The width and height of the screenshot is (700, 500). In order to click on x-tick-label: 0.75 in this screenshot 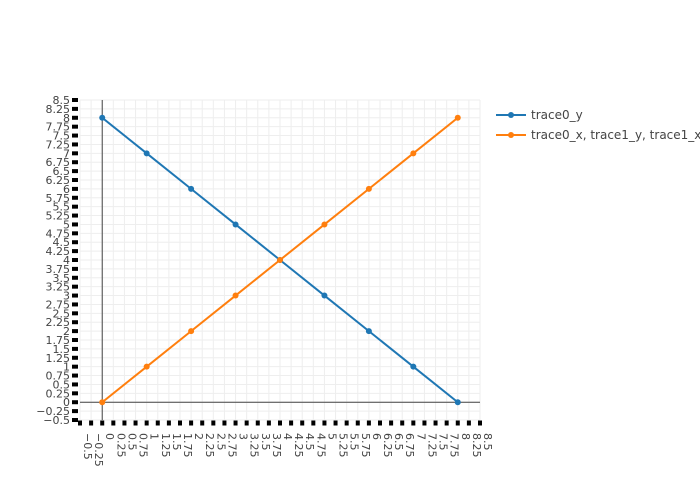, I will do `click(143, 445)`.